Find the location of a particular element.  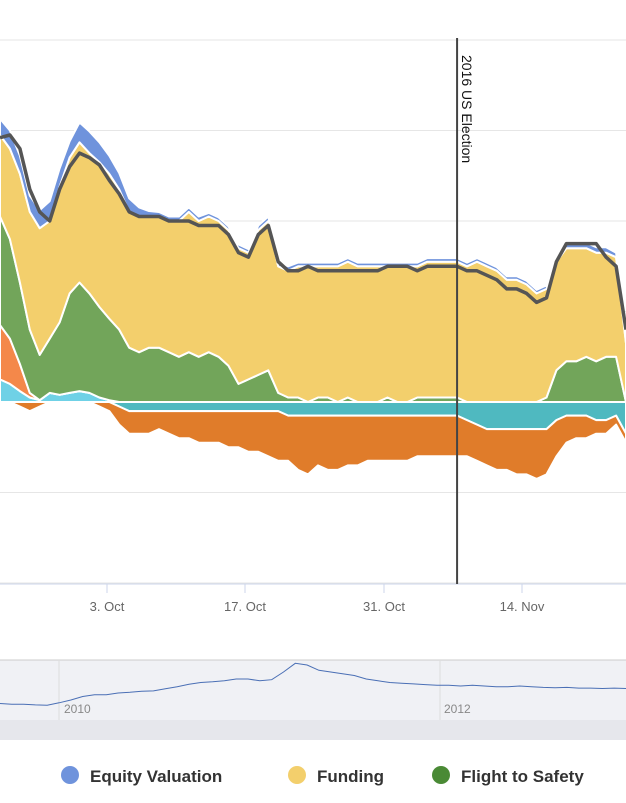

legend-marker-equity-valuation is located at coordinates (70, 775).